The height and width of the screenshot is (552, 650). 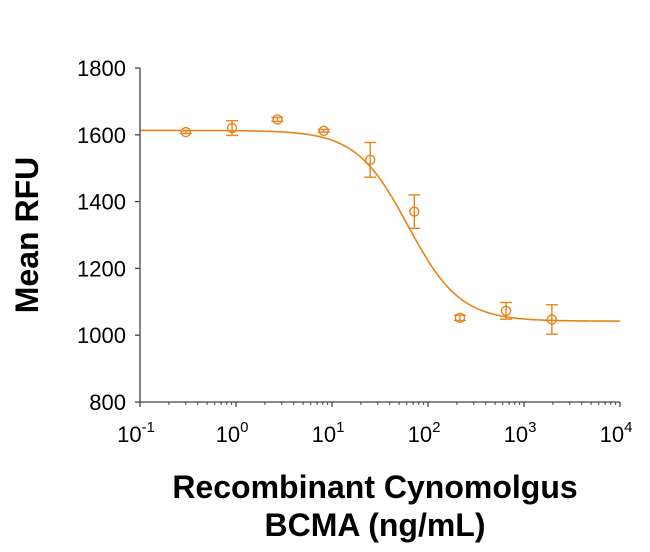 What do you see at coordinates (101, 202) in the screenshot?
I see `y-tick-label: 1400` at bounding box center [101, 202].